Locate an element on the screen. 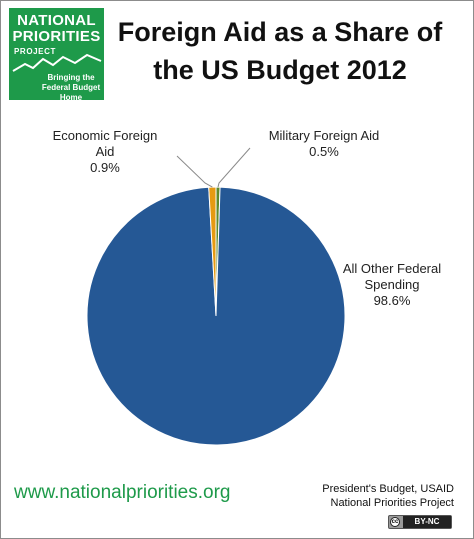 The width and height of the screenshot is (474, 539). slice-label-military-foreign-aid: Military Foreign Aid 0.5% is located at coordinates (324, 143).